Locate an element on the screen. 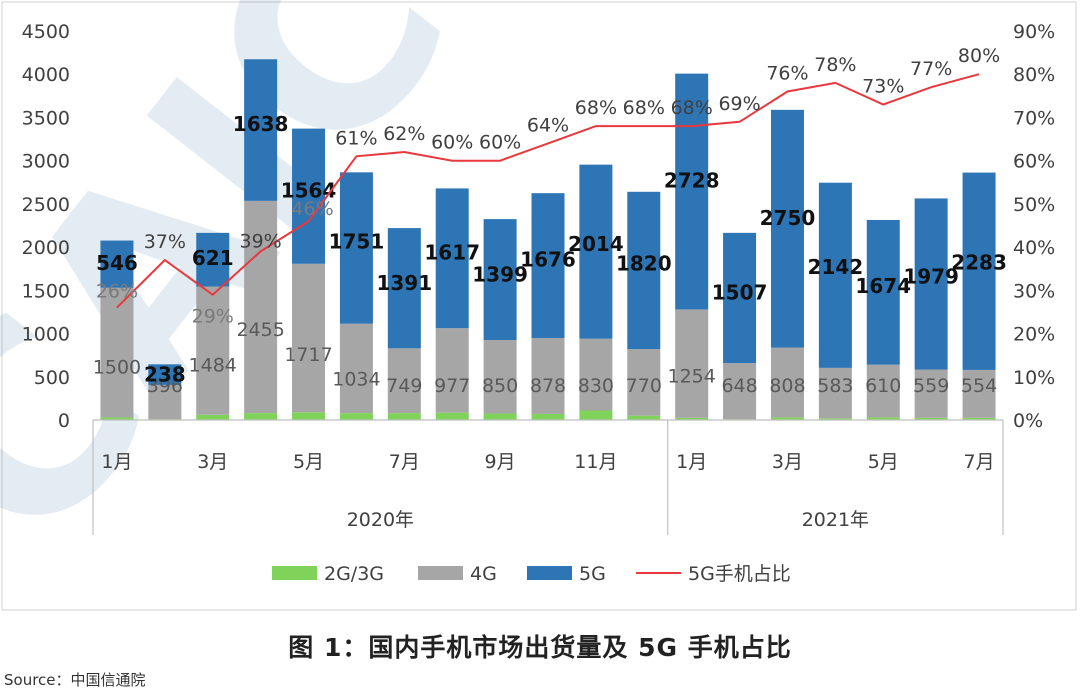  ratio-label: 69% is located at coordinates (739, 104).